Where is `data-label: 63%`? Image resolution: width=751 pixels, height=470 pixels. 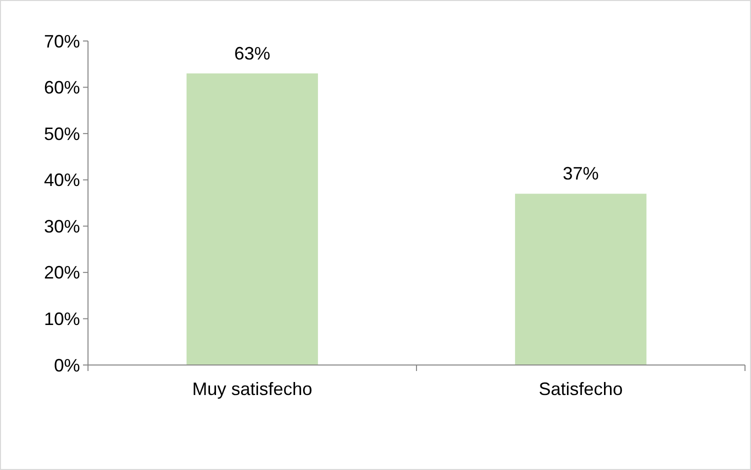 data-label: 63% is located at coordinates (252, 53).